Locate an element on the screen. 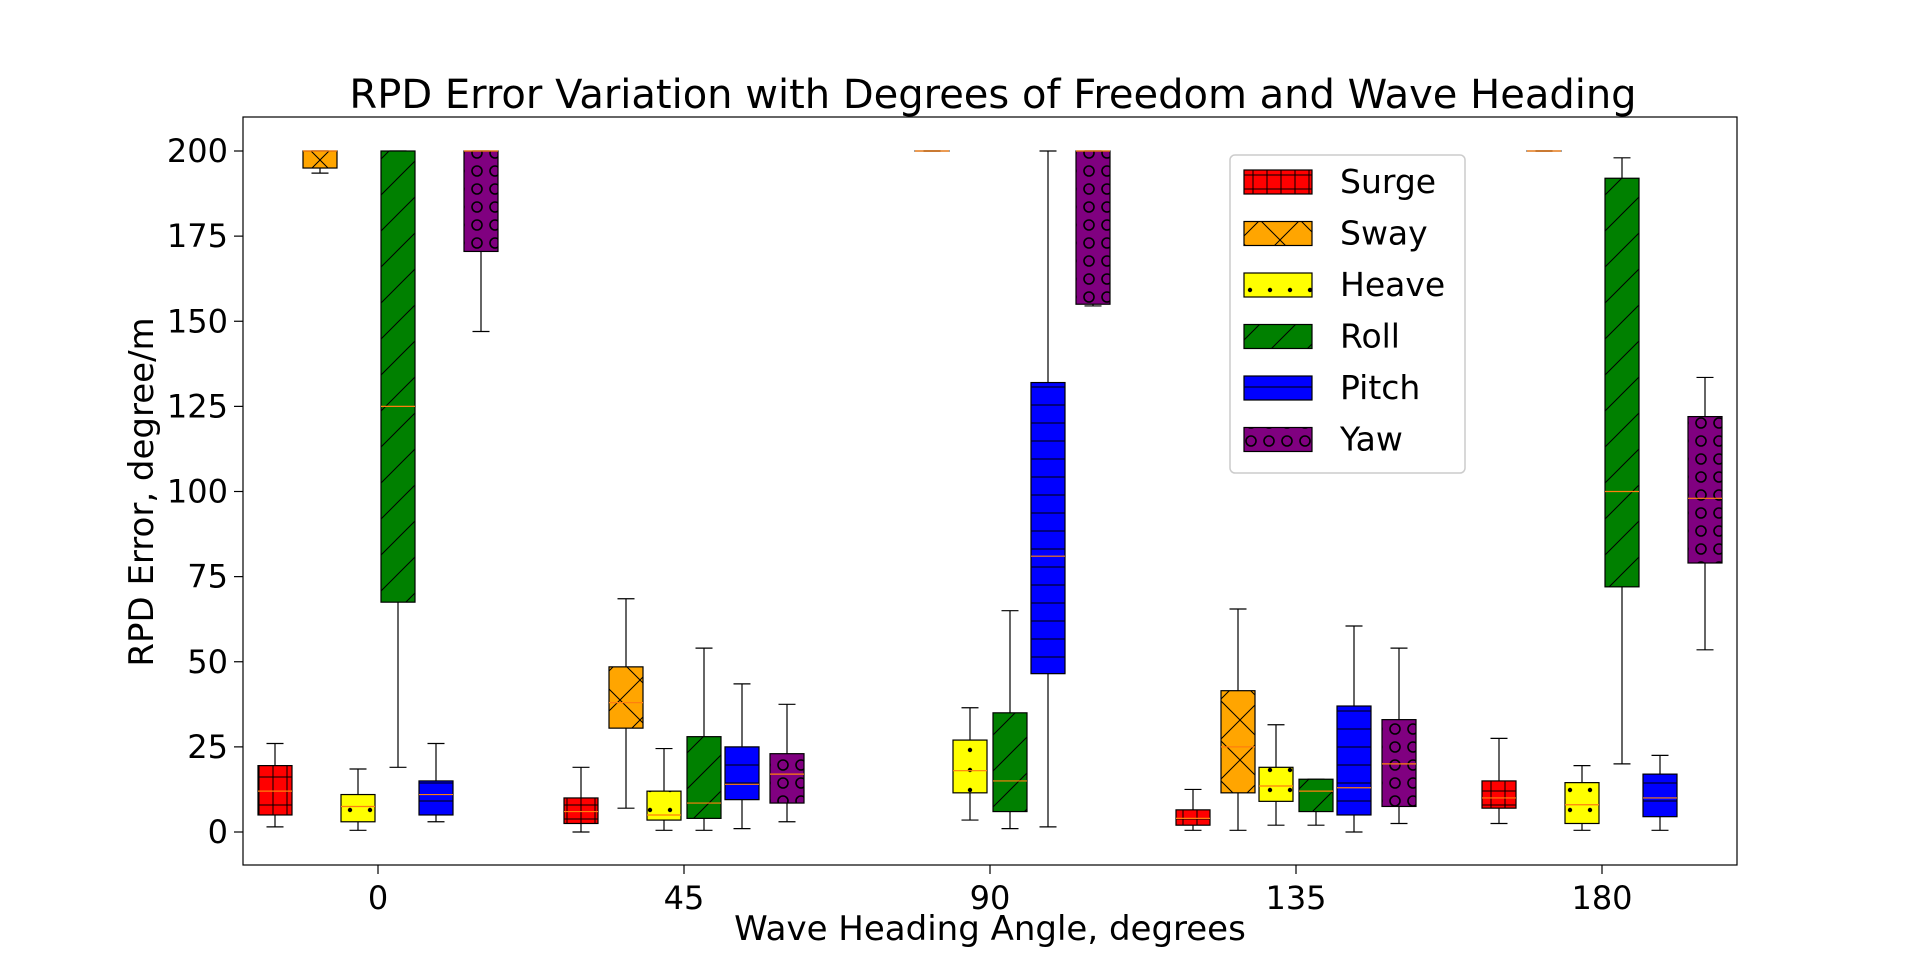  y-tick-label: 200 is located at coordinates (197, 151).